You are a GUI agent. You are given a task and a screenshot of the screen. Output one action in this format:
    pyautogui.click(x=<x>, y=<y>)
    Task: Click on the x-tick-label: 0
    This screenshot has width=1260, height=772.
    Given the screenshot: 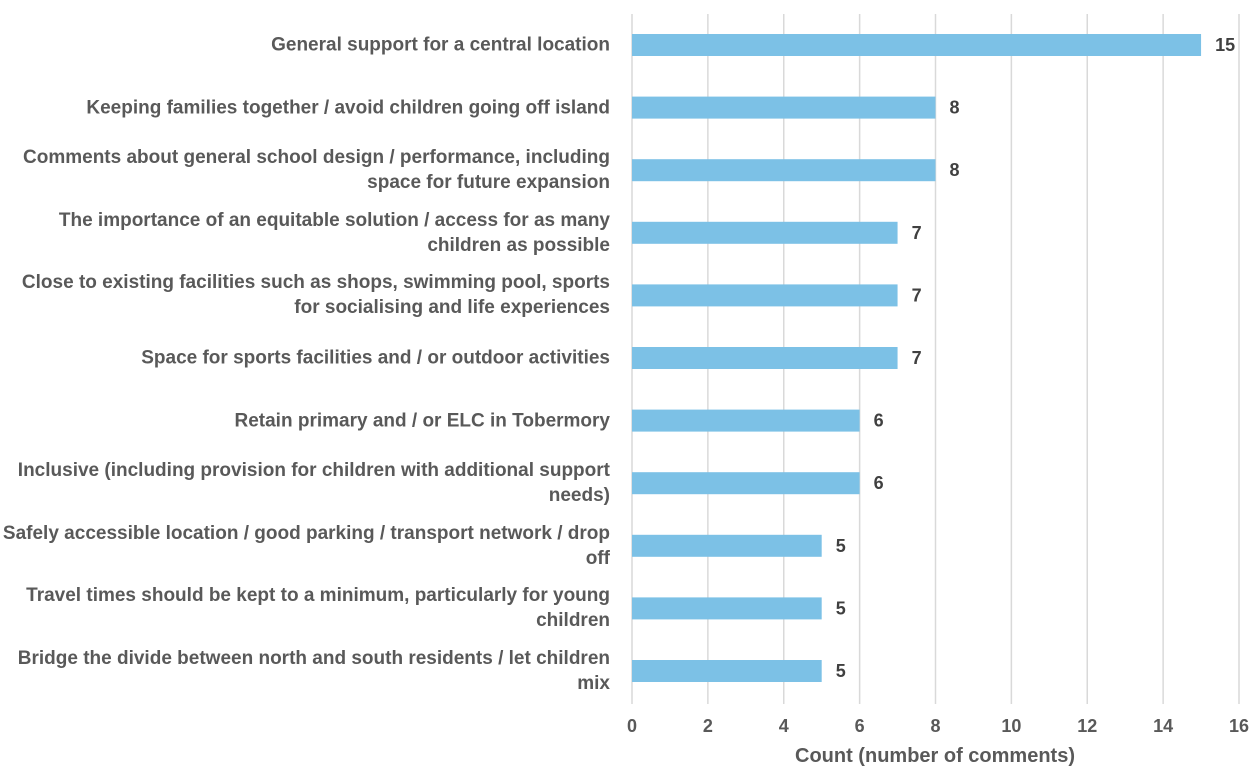 What is the action you would take?
    pyautogui.click(x=632, y=726)
    